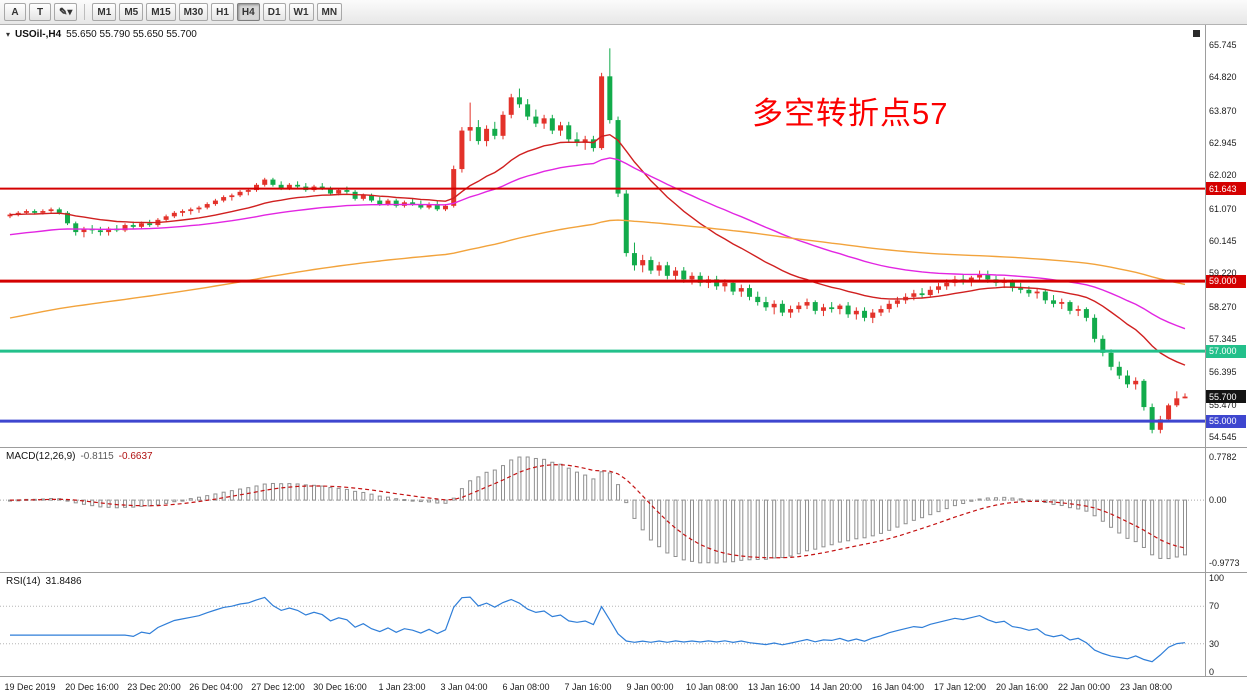  What do you see at coordinates (248, 12) in the screenshot?
I see `tf-button-H4: H4` at bounding box center [248, 12].